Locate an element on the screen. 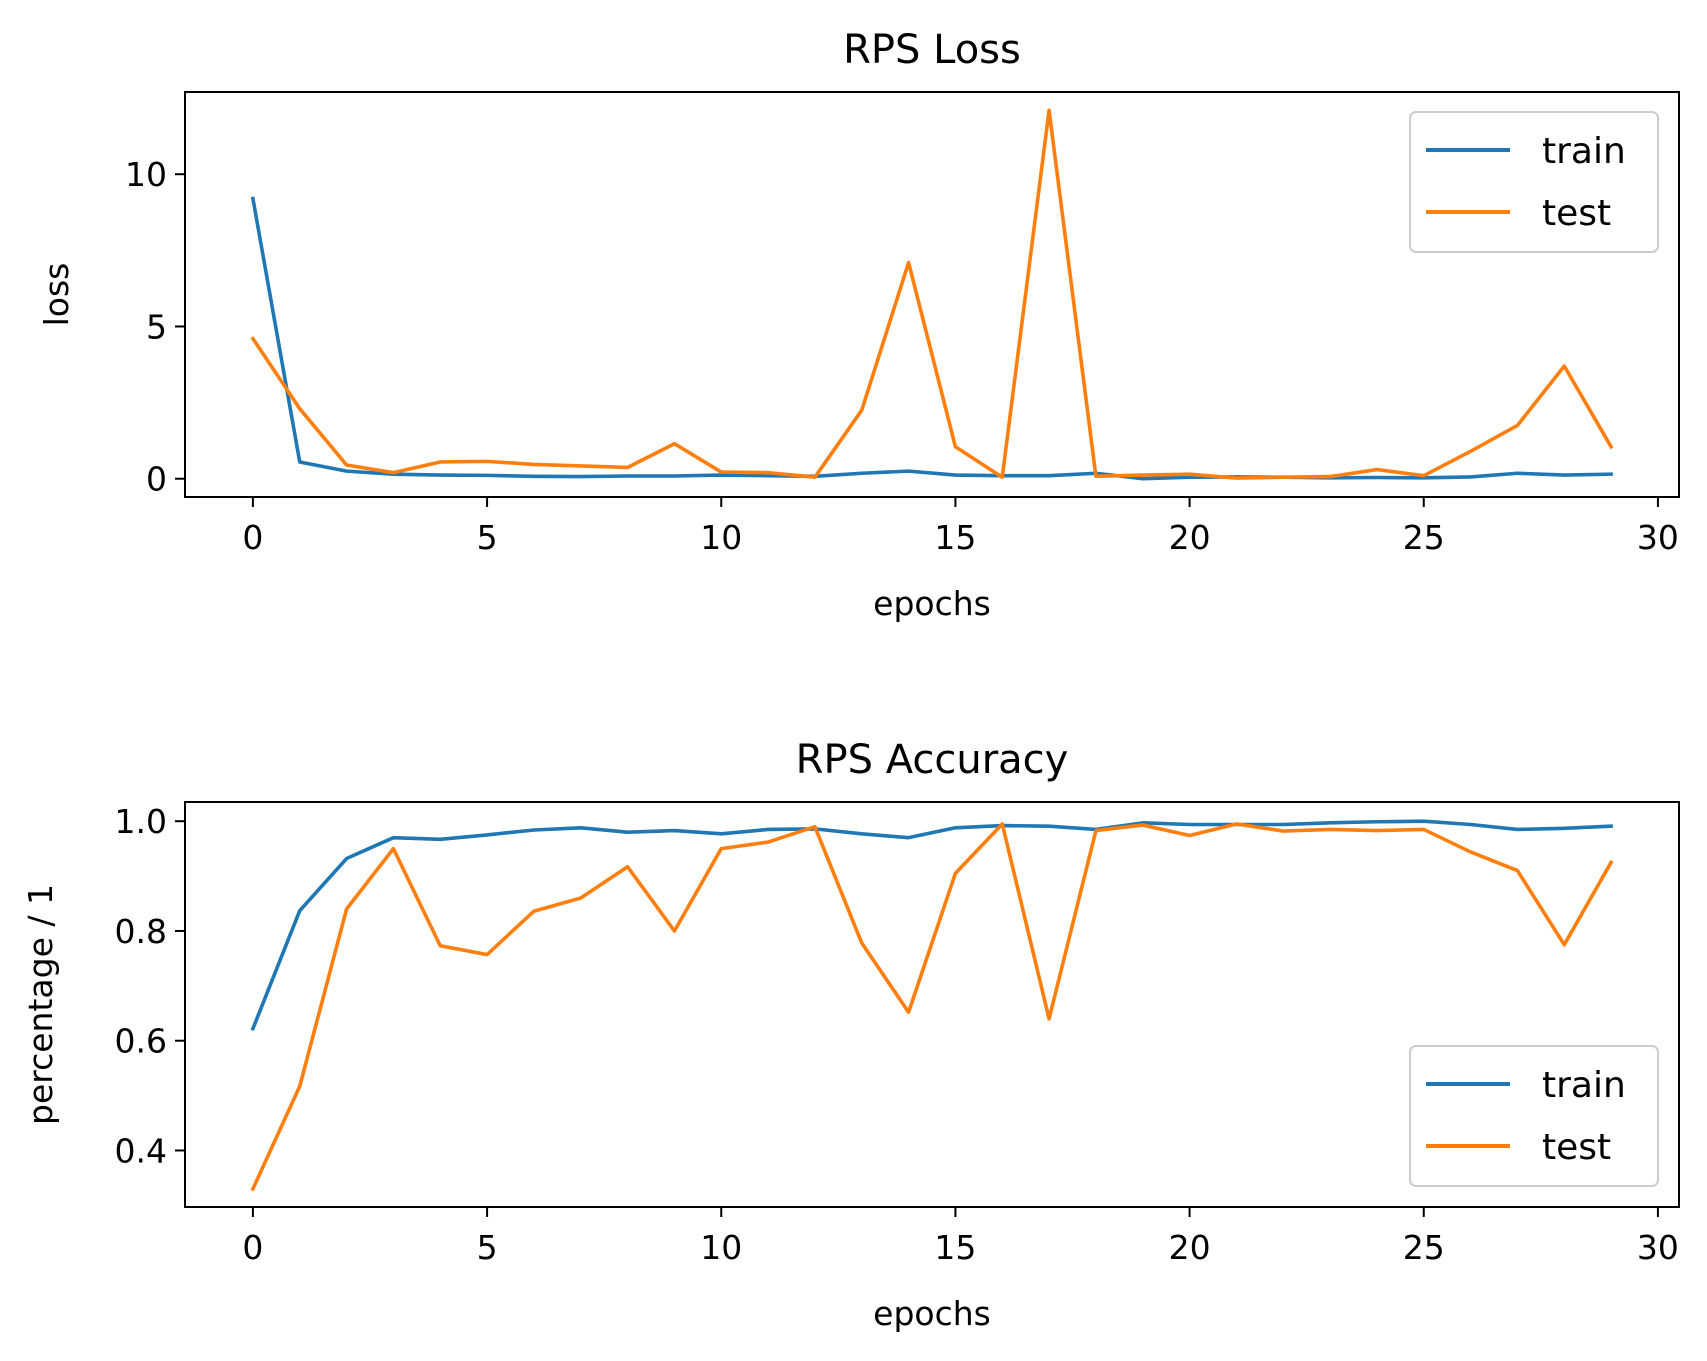 Image resolution: width=1707 pixels, height=1361 pixels. y-axis-label: loss is located at coordinates (56, 295).